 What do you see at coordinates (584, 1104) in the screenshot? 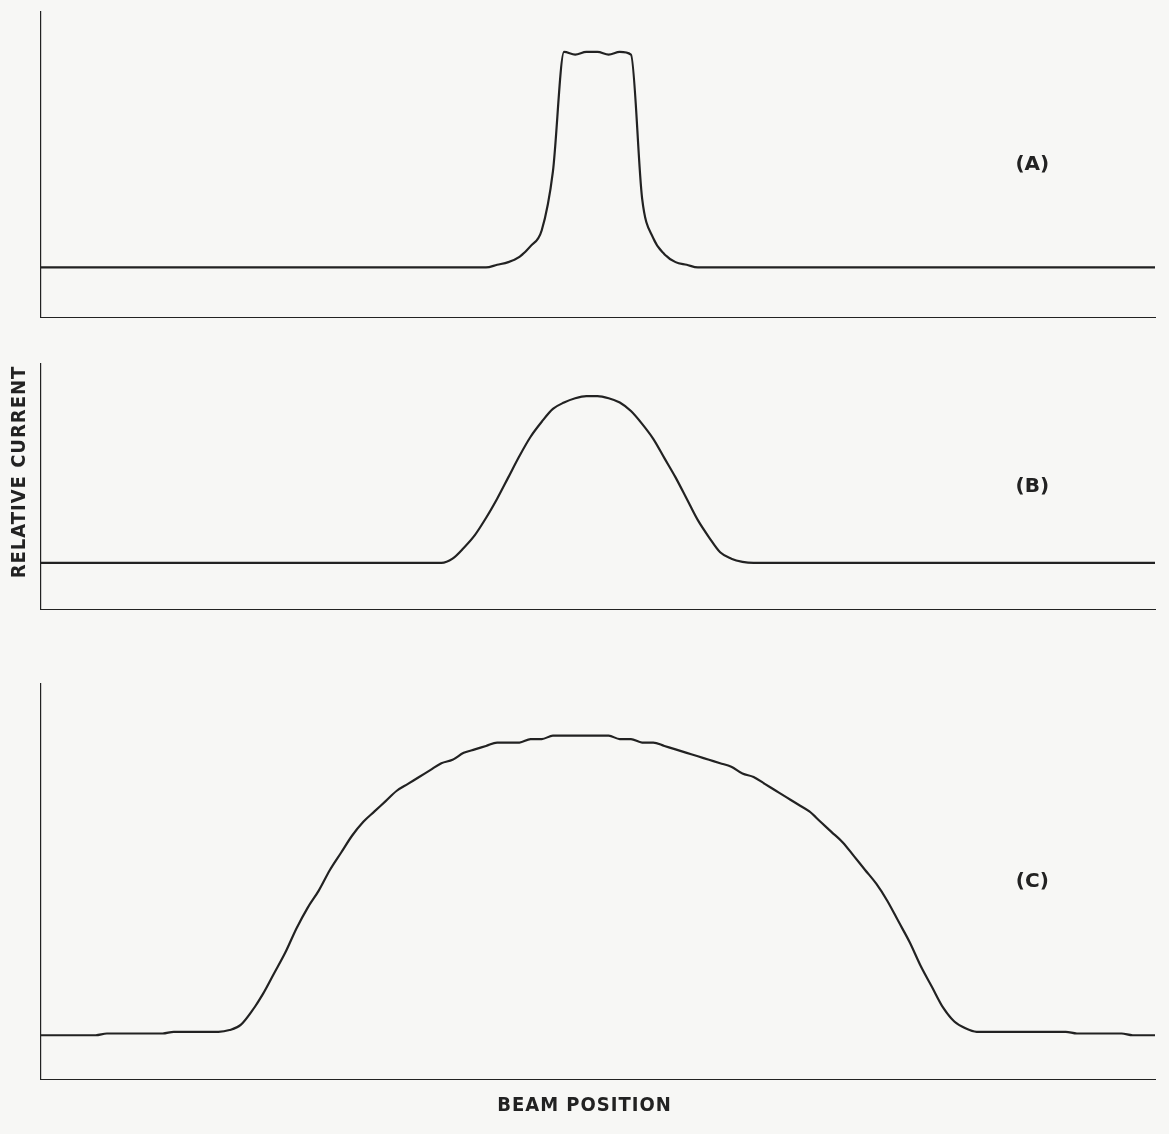
I see `x-axis-title: BEAM POSITION` at bounding box center [584, 1104].